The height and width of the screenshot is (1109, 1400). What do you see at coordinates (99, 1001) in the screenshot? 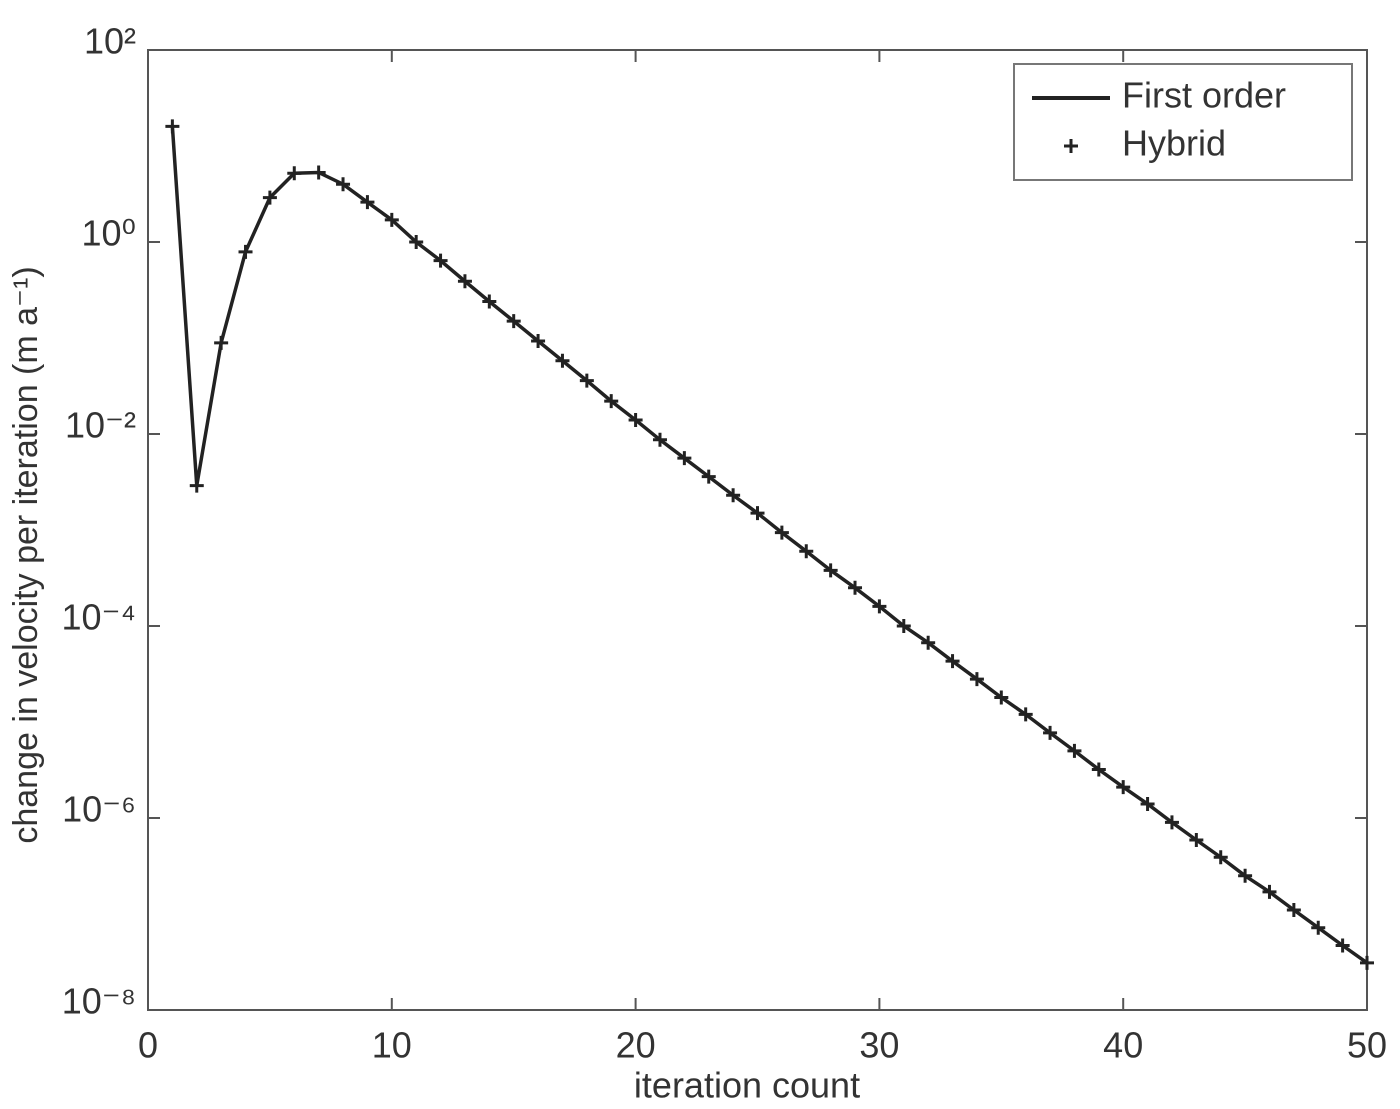
I see `y-tick-label: 10⁻⁸` at bounding box center [99, 1001].